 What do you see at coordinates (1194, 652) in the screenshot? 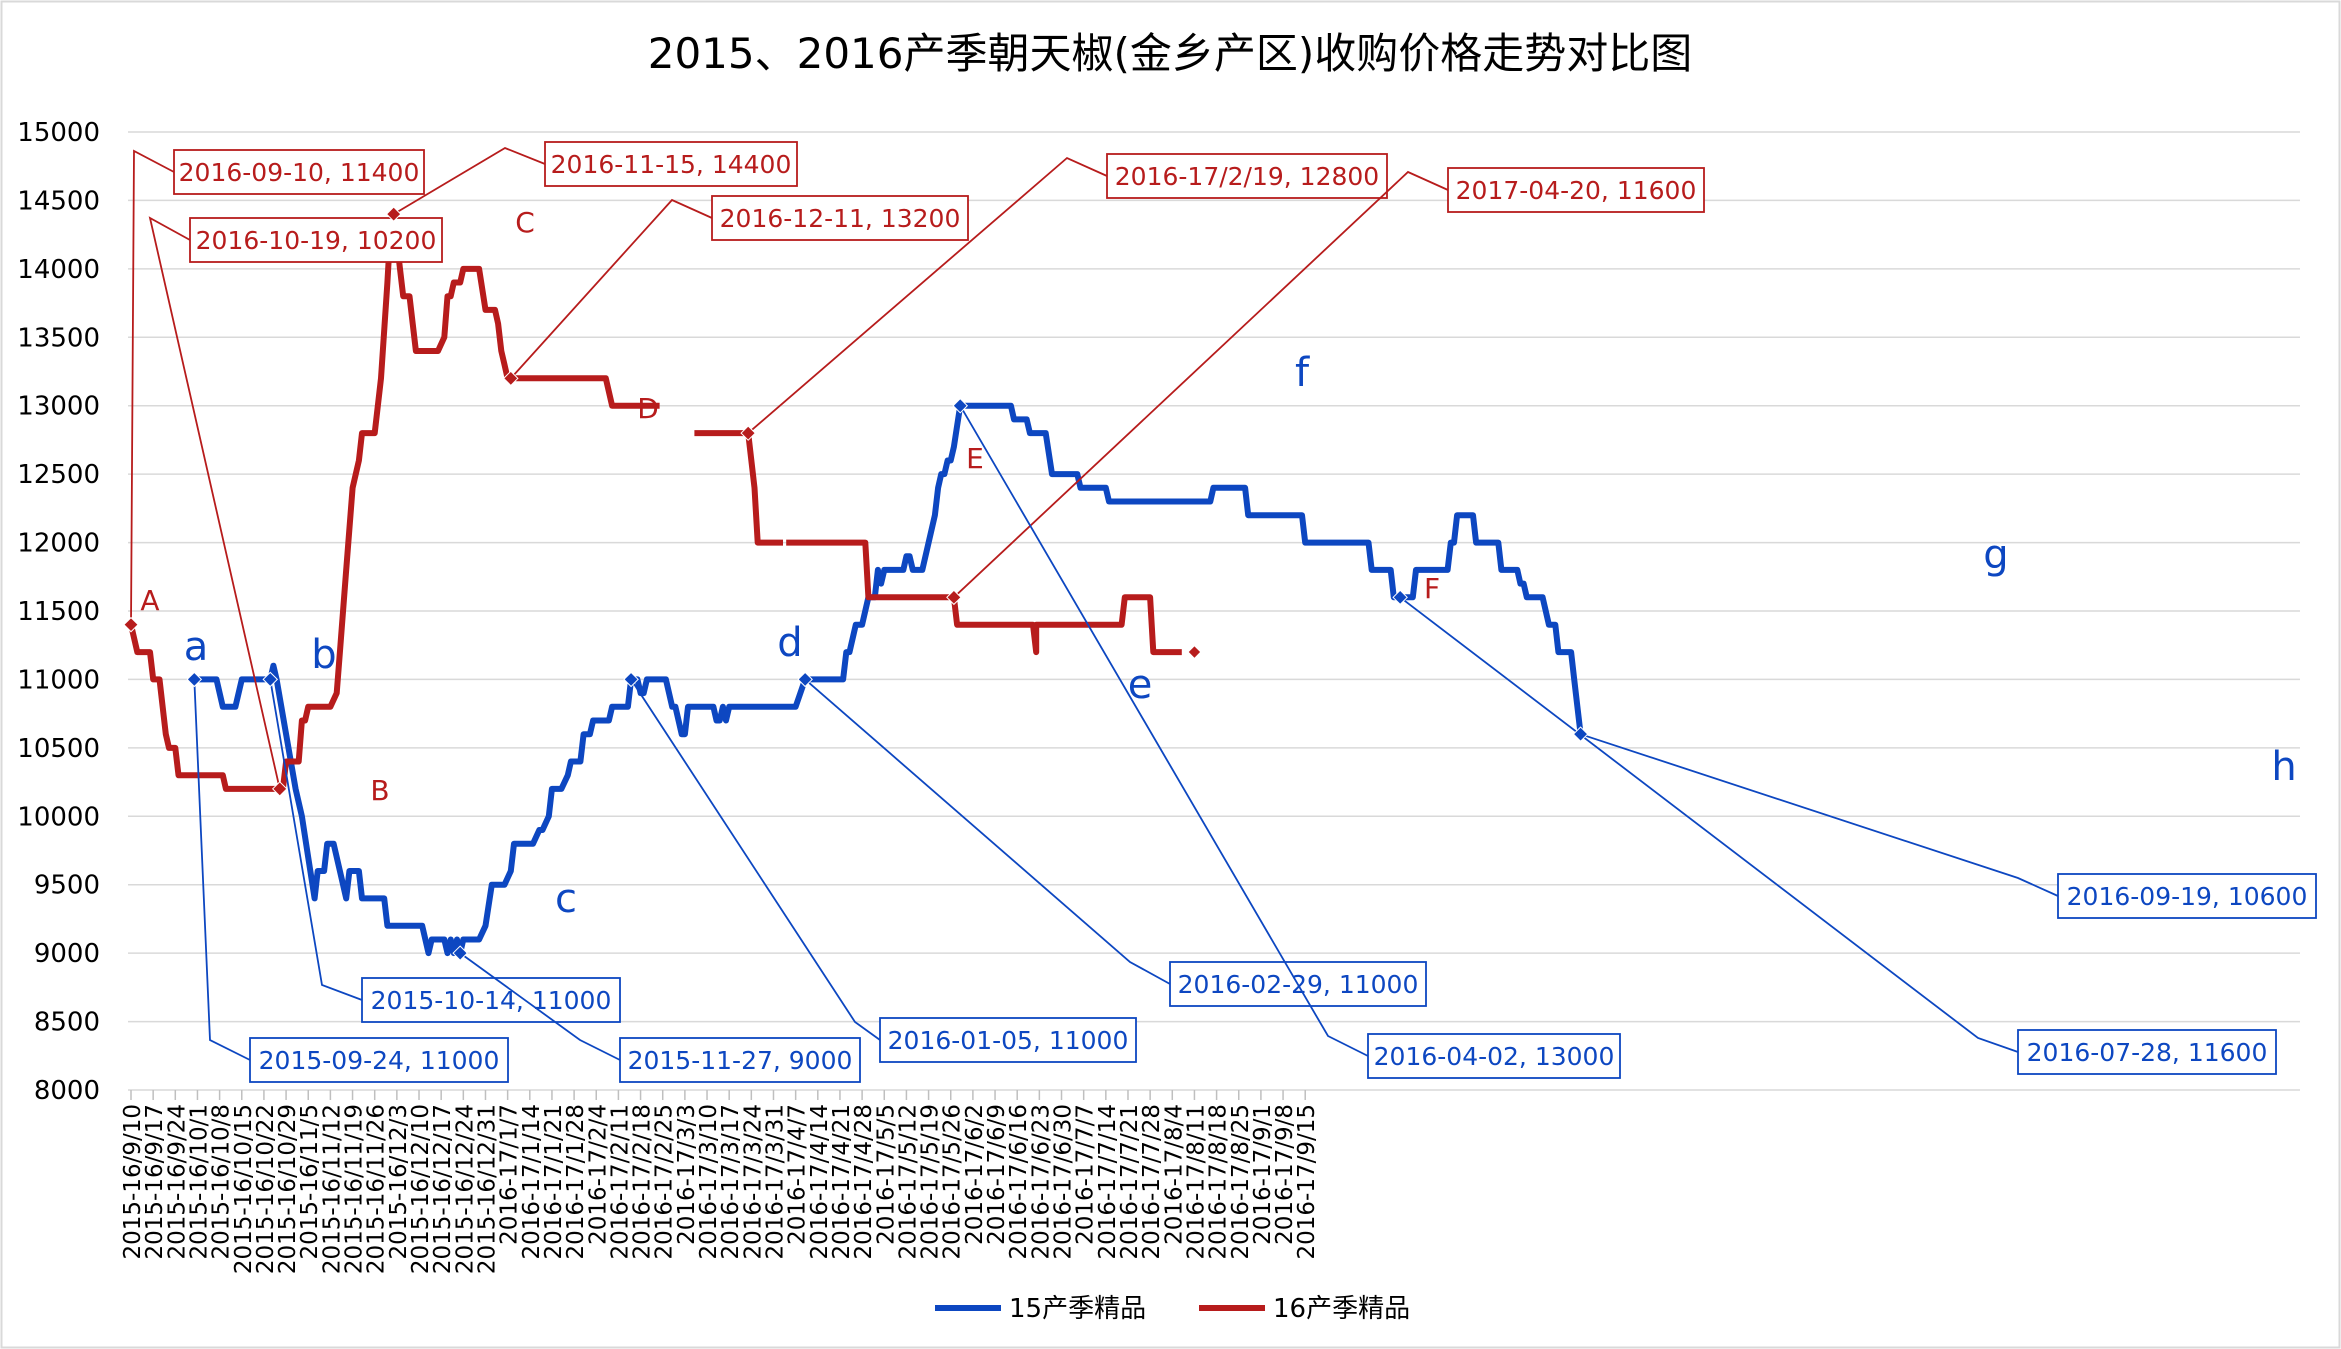
I see `series-end-marker` at bounding box center [1194, 652].